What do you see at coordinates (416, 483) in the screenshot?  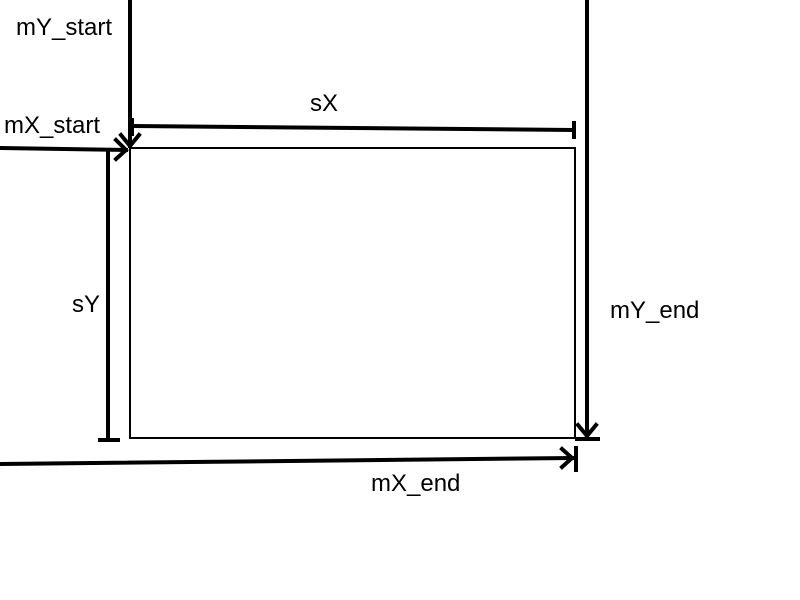 I see `mX-end-label: mX_end` at bounding box center [416, 483].